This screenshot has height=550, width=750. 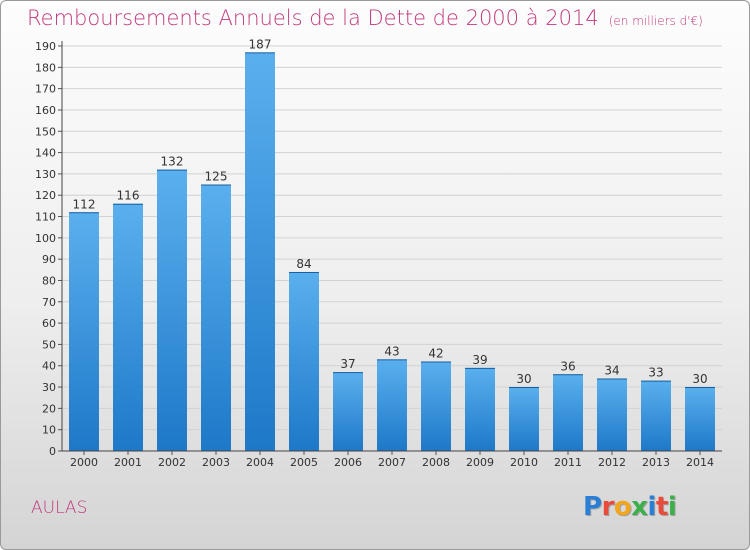 I want to click on y-tick-label: 50, so click(x=49, y=344).